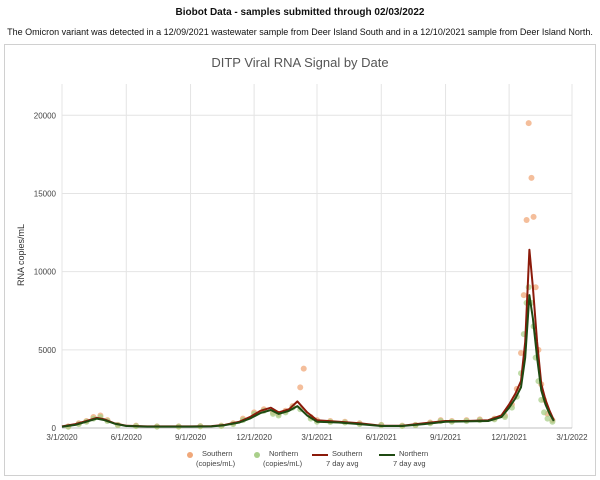 This screenshot has height=480, width=600. I want to click on x-tick-label: 6/1/2021, so click(382, 437).